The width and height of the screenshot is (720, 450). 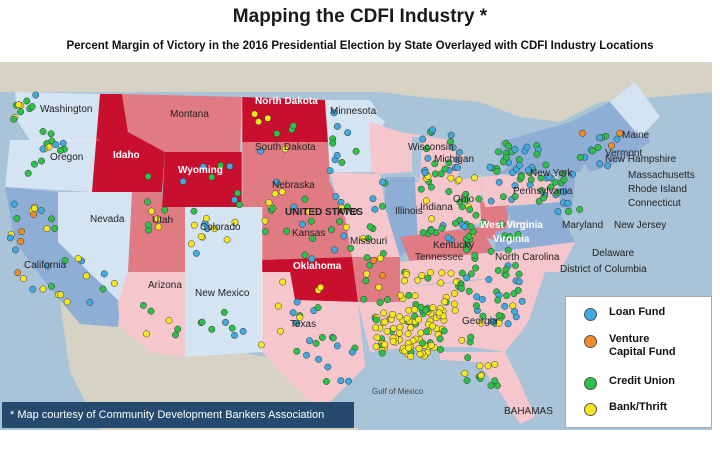 What do you see at coordinates (356, 92) in the screenshot?
I see `canada-land` at bounding box center [356, 92].